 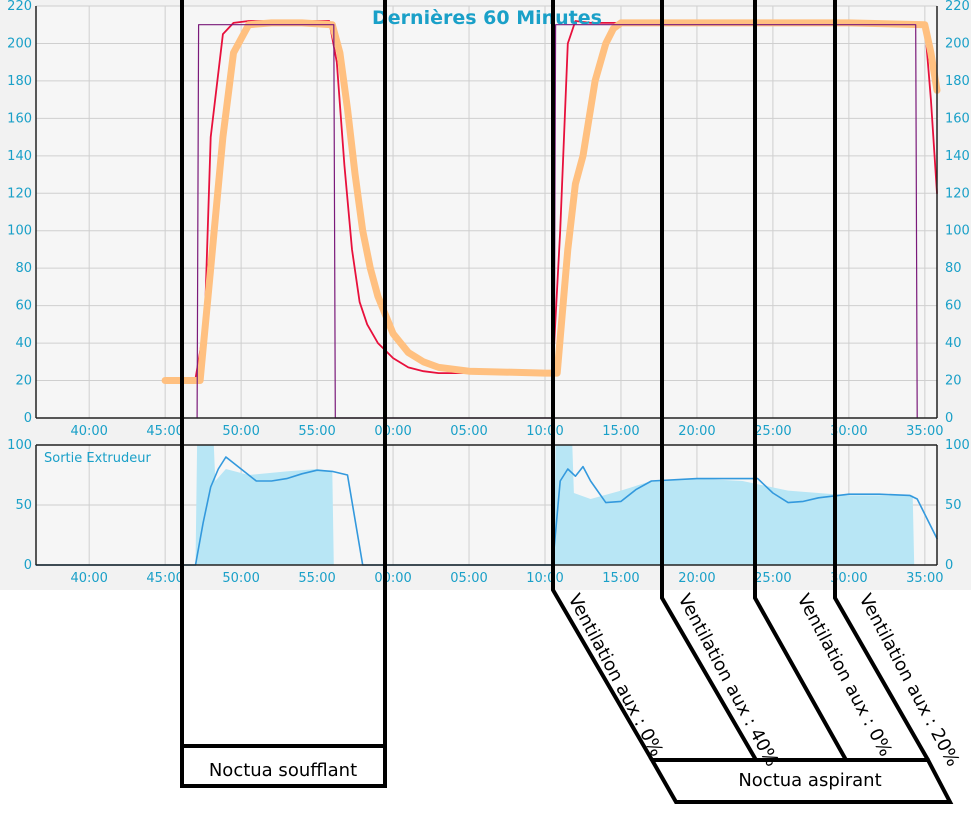 What do you see at coordinates (772, 578) in the screenshot?
I see `bottom-x-tick-label-9: 25:00` at bounding box center [772, 578].